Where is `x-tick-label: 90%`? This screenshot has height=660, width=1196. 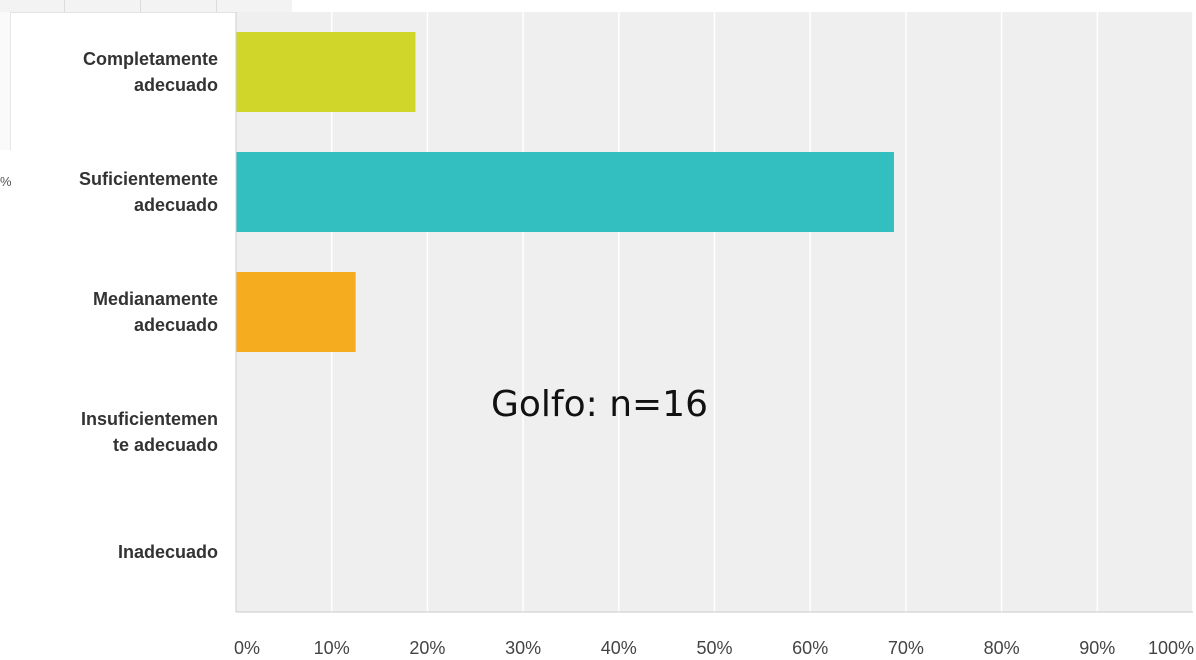 x-tick-label: 90% is located at coordinates (1097, 648).